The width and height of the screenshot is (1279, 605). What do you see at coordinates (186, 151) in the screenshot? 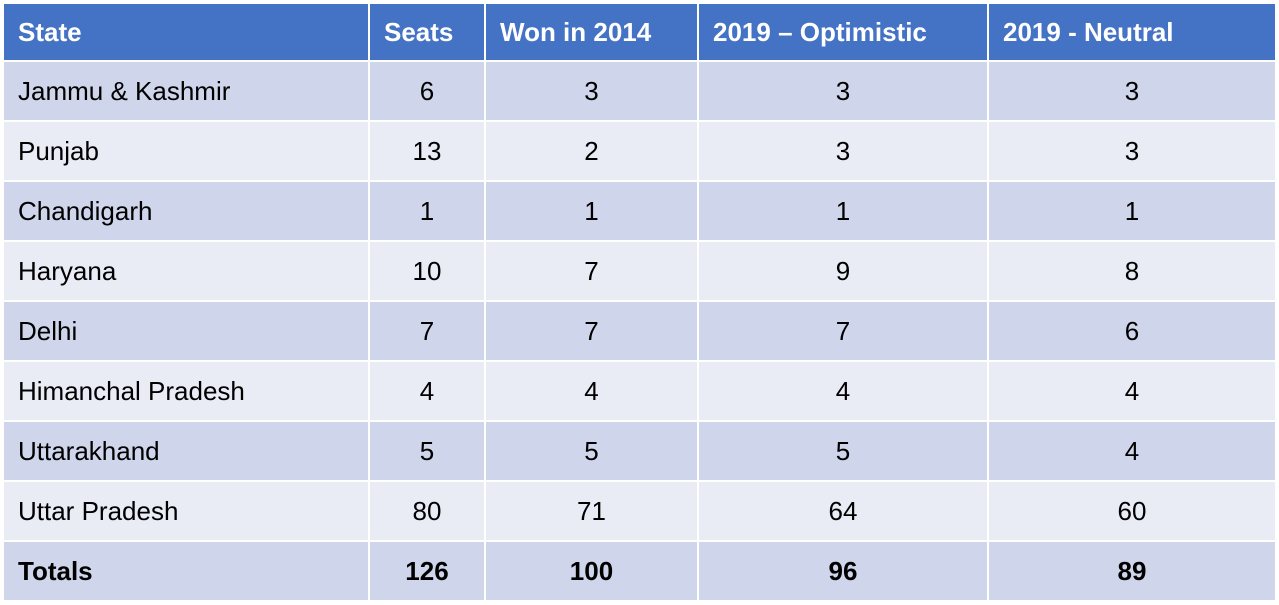
I see `state-cell: Punjab` at bounding box center [186, 151].